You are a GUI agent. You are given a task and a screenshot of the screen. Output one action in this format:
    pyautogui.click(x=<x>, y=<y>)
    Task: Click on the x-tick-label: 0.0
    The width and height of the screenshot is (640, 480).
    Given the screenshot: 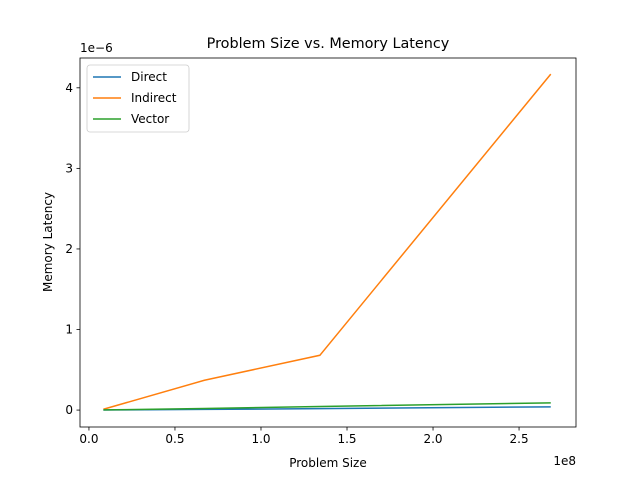 What is the action you would take?
    pyautogui.click(x=88, y=439)
    